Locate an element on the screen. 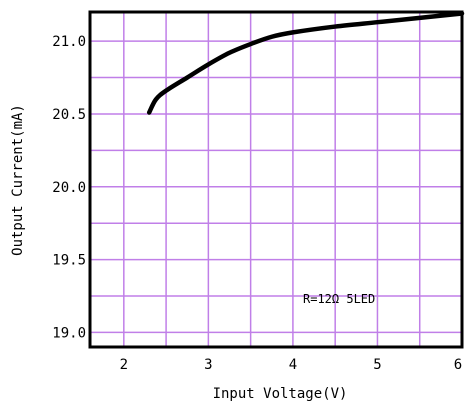 The image size is (470, 403). y-tick-label: 20.5 is located at coordinates (69, 115).